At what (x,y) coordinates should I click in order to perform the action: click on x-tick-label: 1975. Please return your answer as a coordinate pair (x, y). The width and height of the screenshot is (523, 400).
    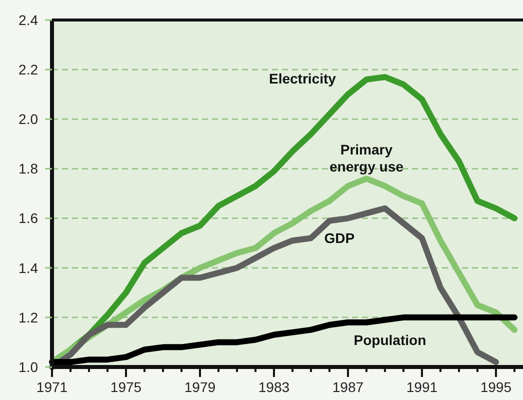
    Looking at the image, I should click on (126, 387).